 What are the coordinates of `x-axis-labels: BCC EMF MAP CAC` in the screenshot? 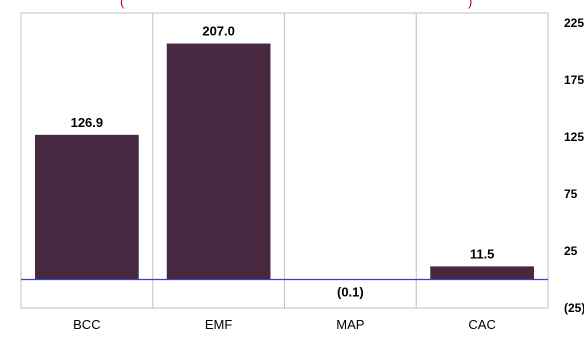 It's located at (284, 324).